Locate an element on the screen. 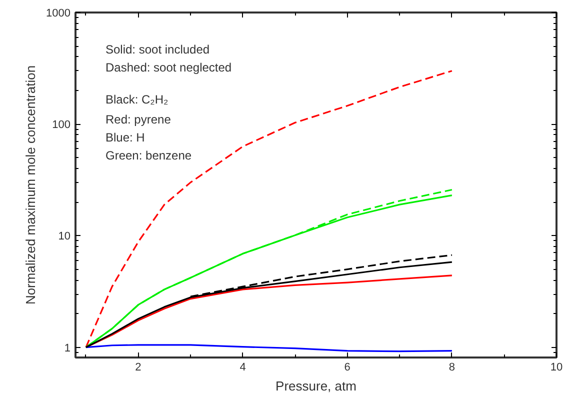 This screenshot has height=417, width=570. annotation: Black: C₂H₂ is located at coordinates (137, 99).